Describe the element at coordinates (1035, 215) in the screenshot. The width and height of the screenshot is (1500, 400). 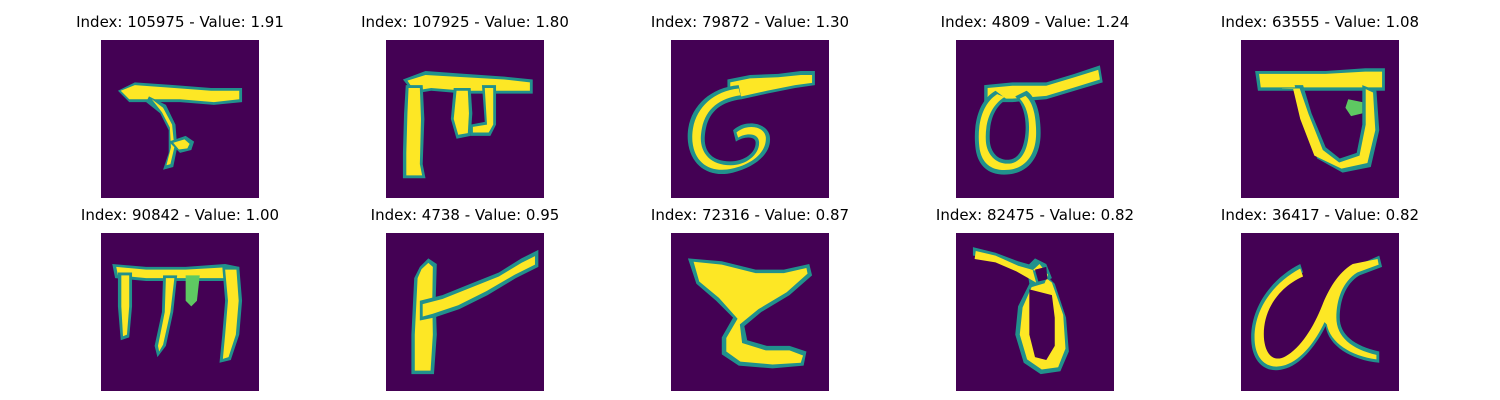
I see `panel-title: Index: 82475 - Value: 0.82` at that location.